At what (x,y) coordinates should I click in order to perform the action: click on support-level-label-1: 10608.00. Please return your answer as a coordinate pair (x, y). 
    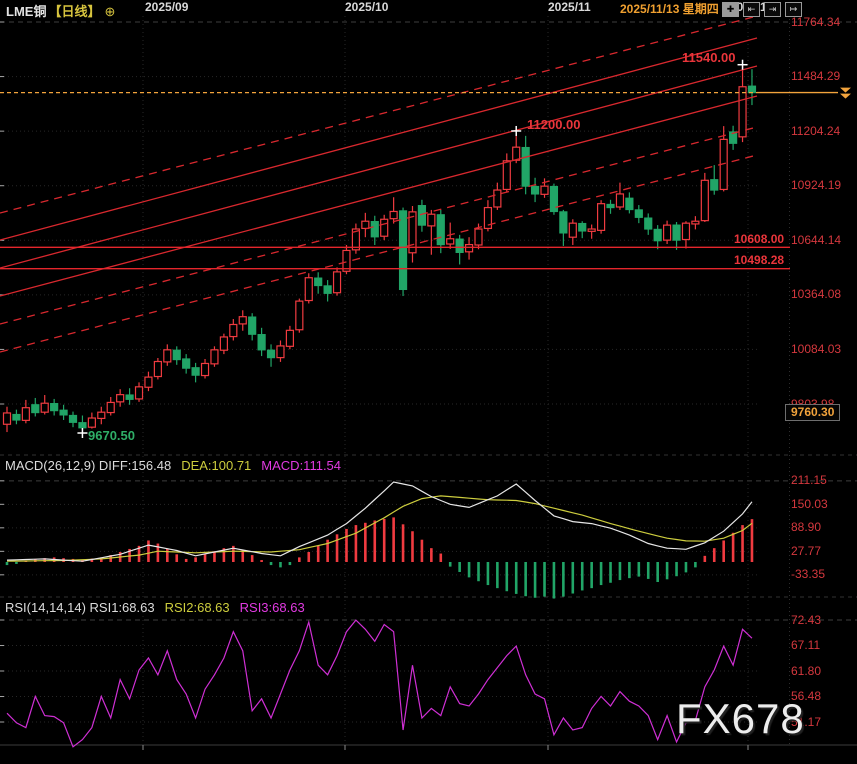
    Looking at the image, I should click on (759, 239).